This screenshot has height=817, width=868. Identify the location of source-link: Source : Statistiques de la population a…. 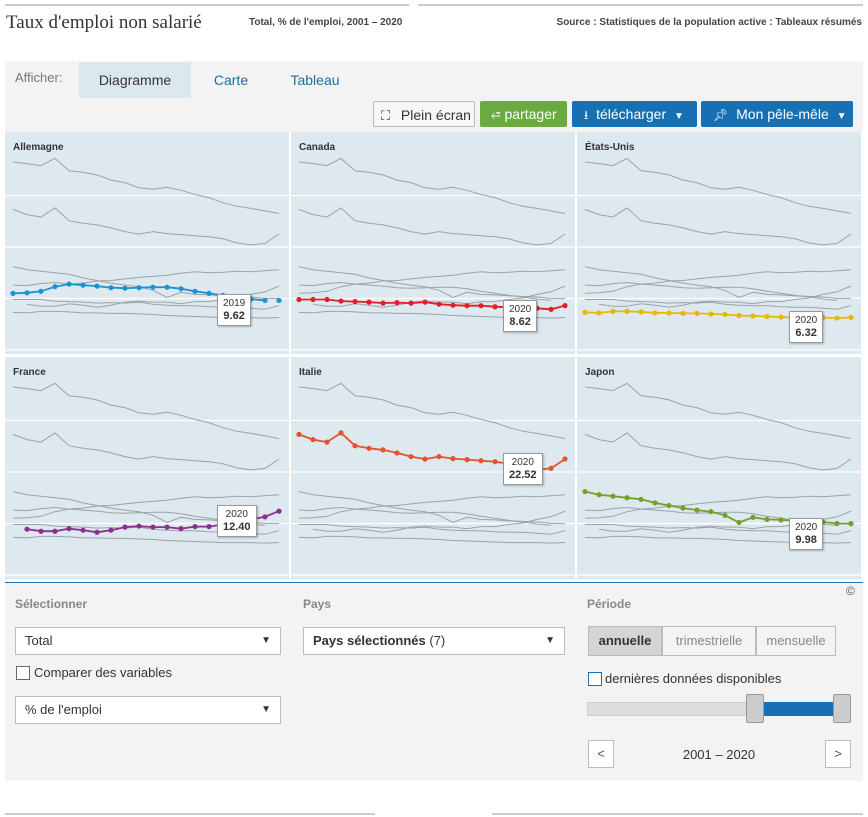
(709, 22).